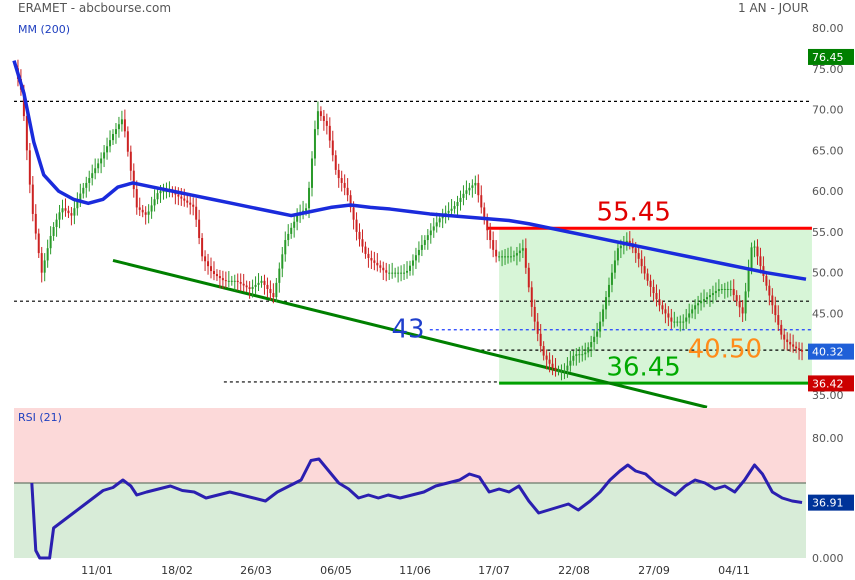  What do you see at coordinates (828, 28) in the screenshot?
I see `price-tick-label: 80.00` at bounding box center [828, 28].